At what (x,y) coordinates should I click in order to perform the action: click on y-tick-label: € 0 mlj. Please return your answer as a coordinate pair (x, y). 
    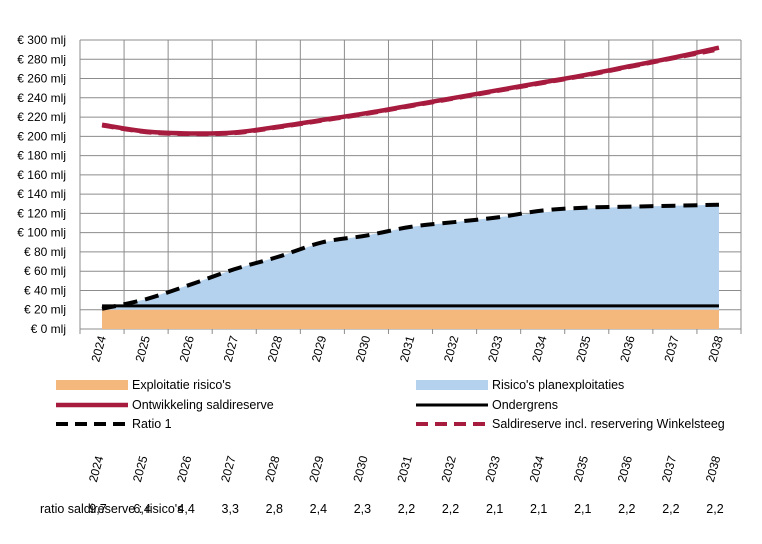
    Looking at the image, I should click on (48, 329).